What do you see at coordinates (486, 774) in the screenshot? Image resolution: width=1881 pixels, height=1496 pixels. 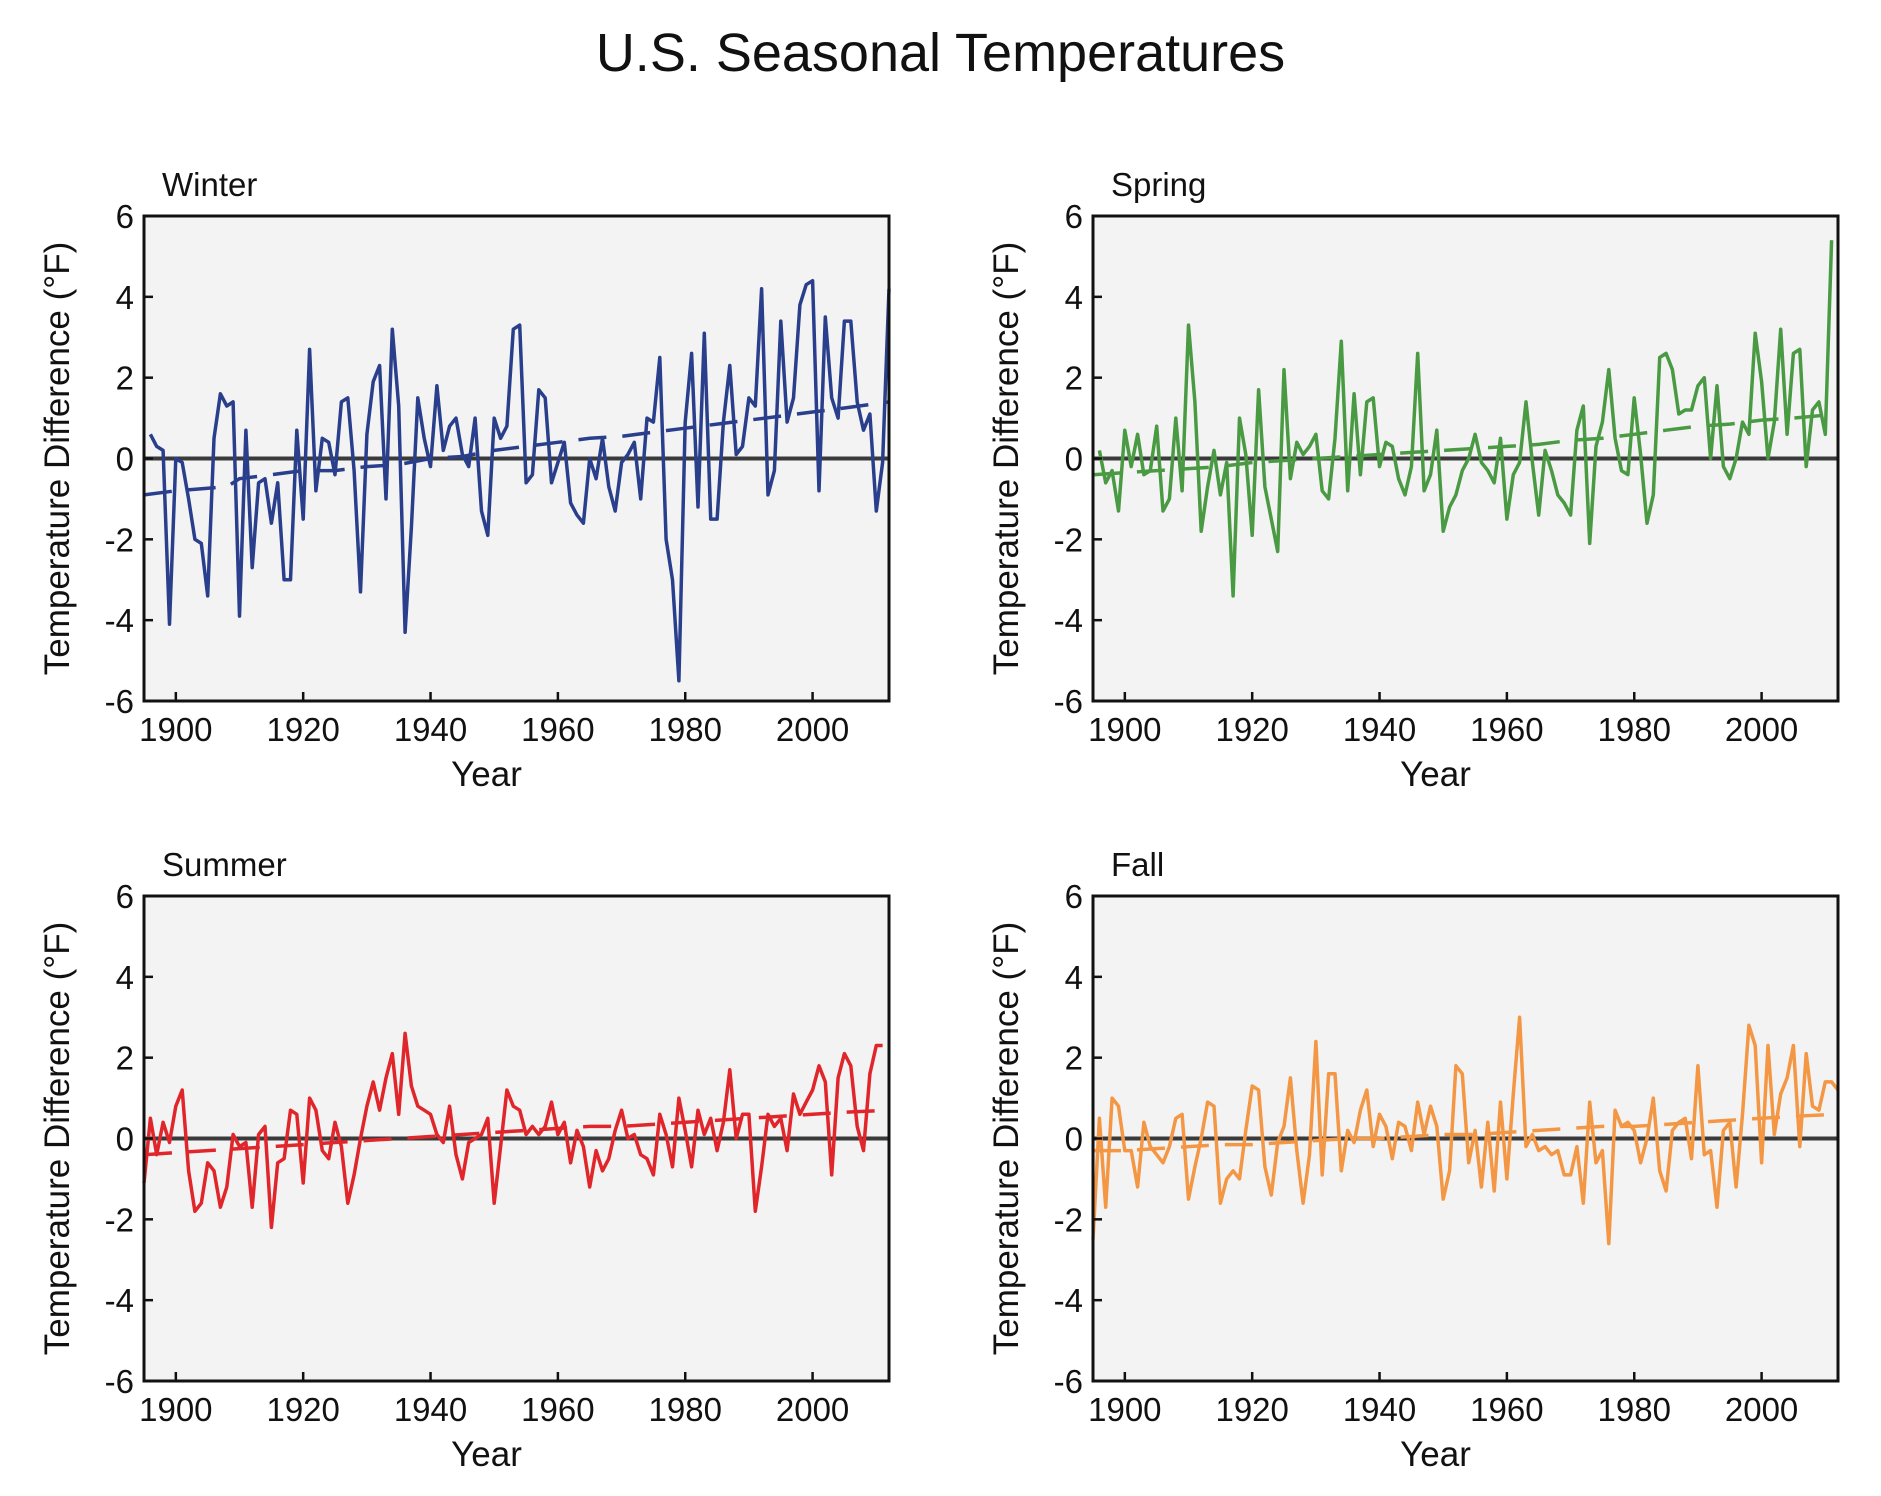 I see `winter-x-axis-label: Year` at bounding box center [486, 774].